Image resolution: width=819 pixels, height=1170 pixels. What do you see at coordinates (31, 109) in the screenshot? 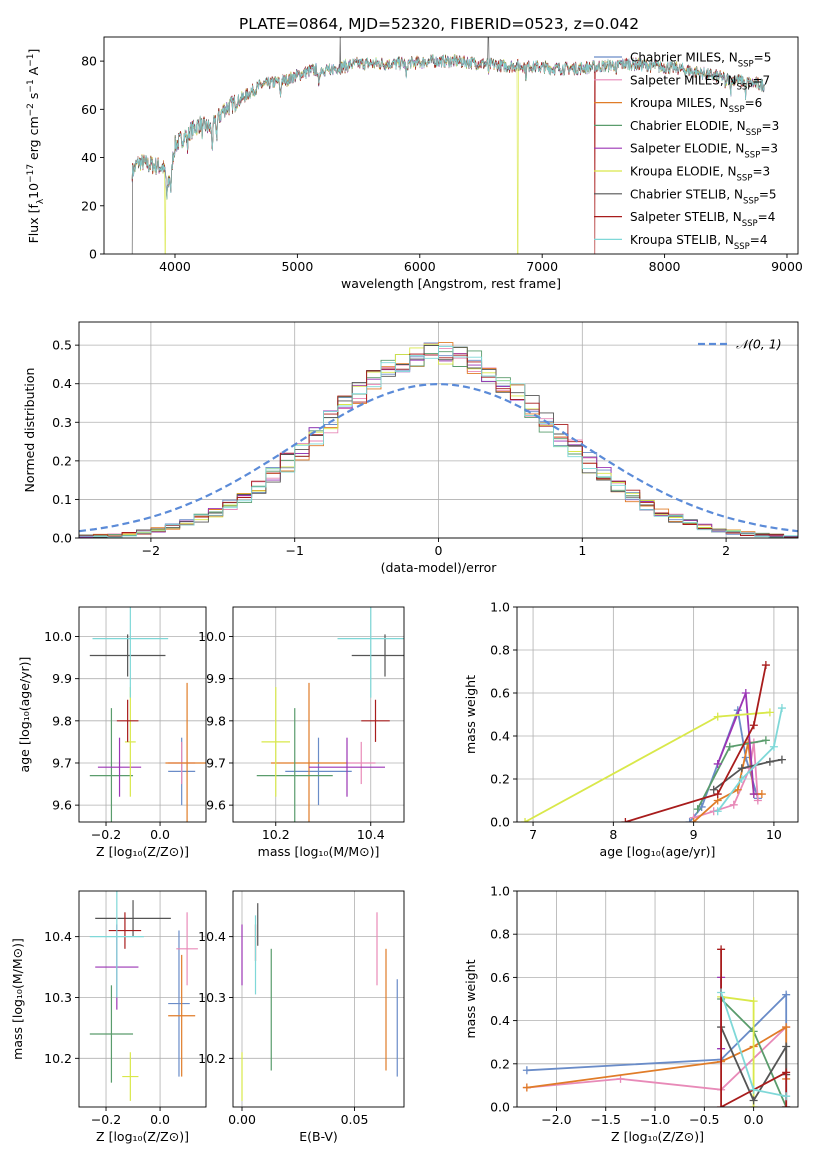
I see `y-axis-label-part: −2` at bounding box center [31, 109].